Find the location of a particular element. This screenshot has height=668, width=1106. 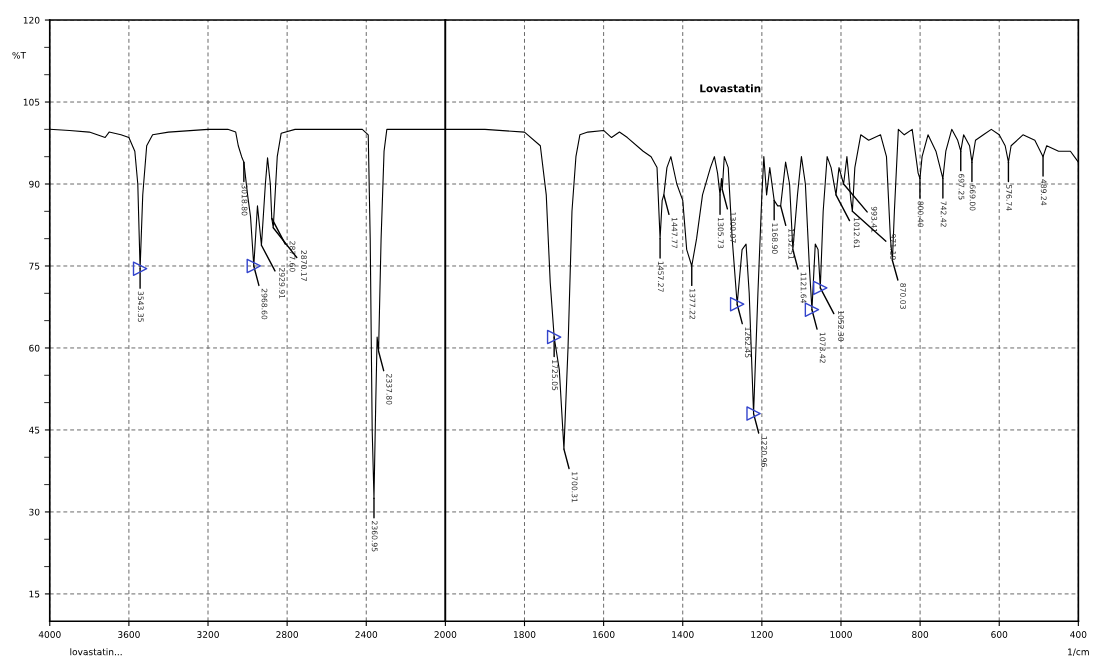

y-tick-label: 45 is located at coordinates (34, 430).